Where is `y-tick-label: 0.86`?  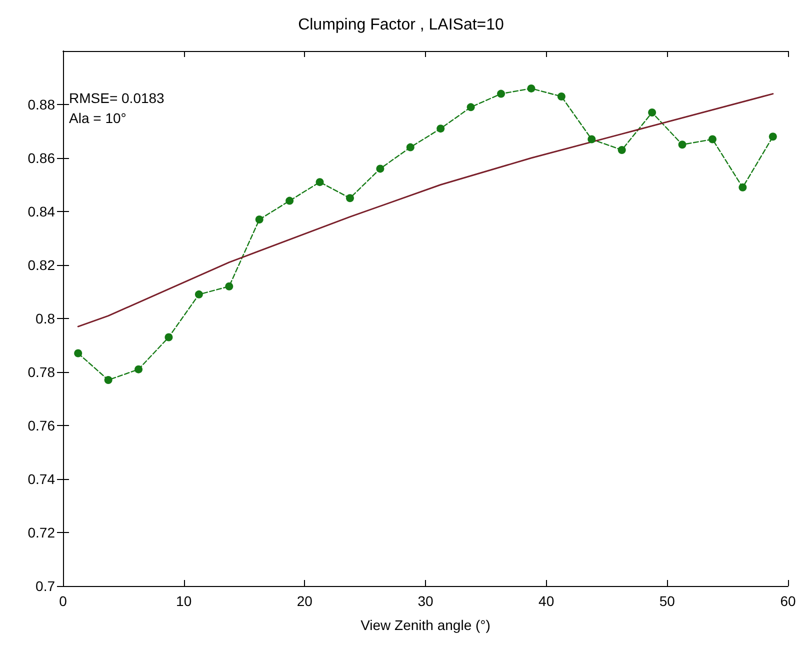 y-tick-label: 0.86 is located at coordinates (42, 158).